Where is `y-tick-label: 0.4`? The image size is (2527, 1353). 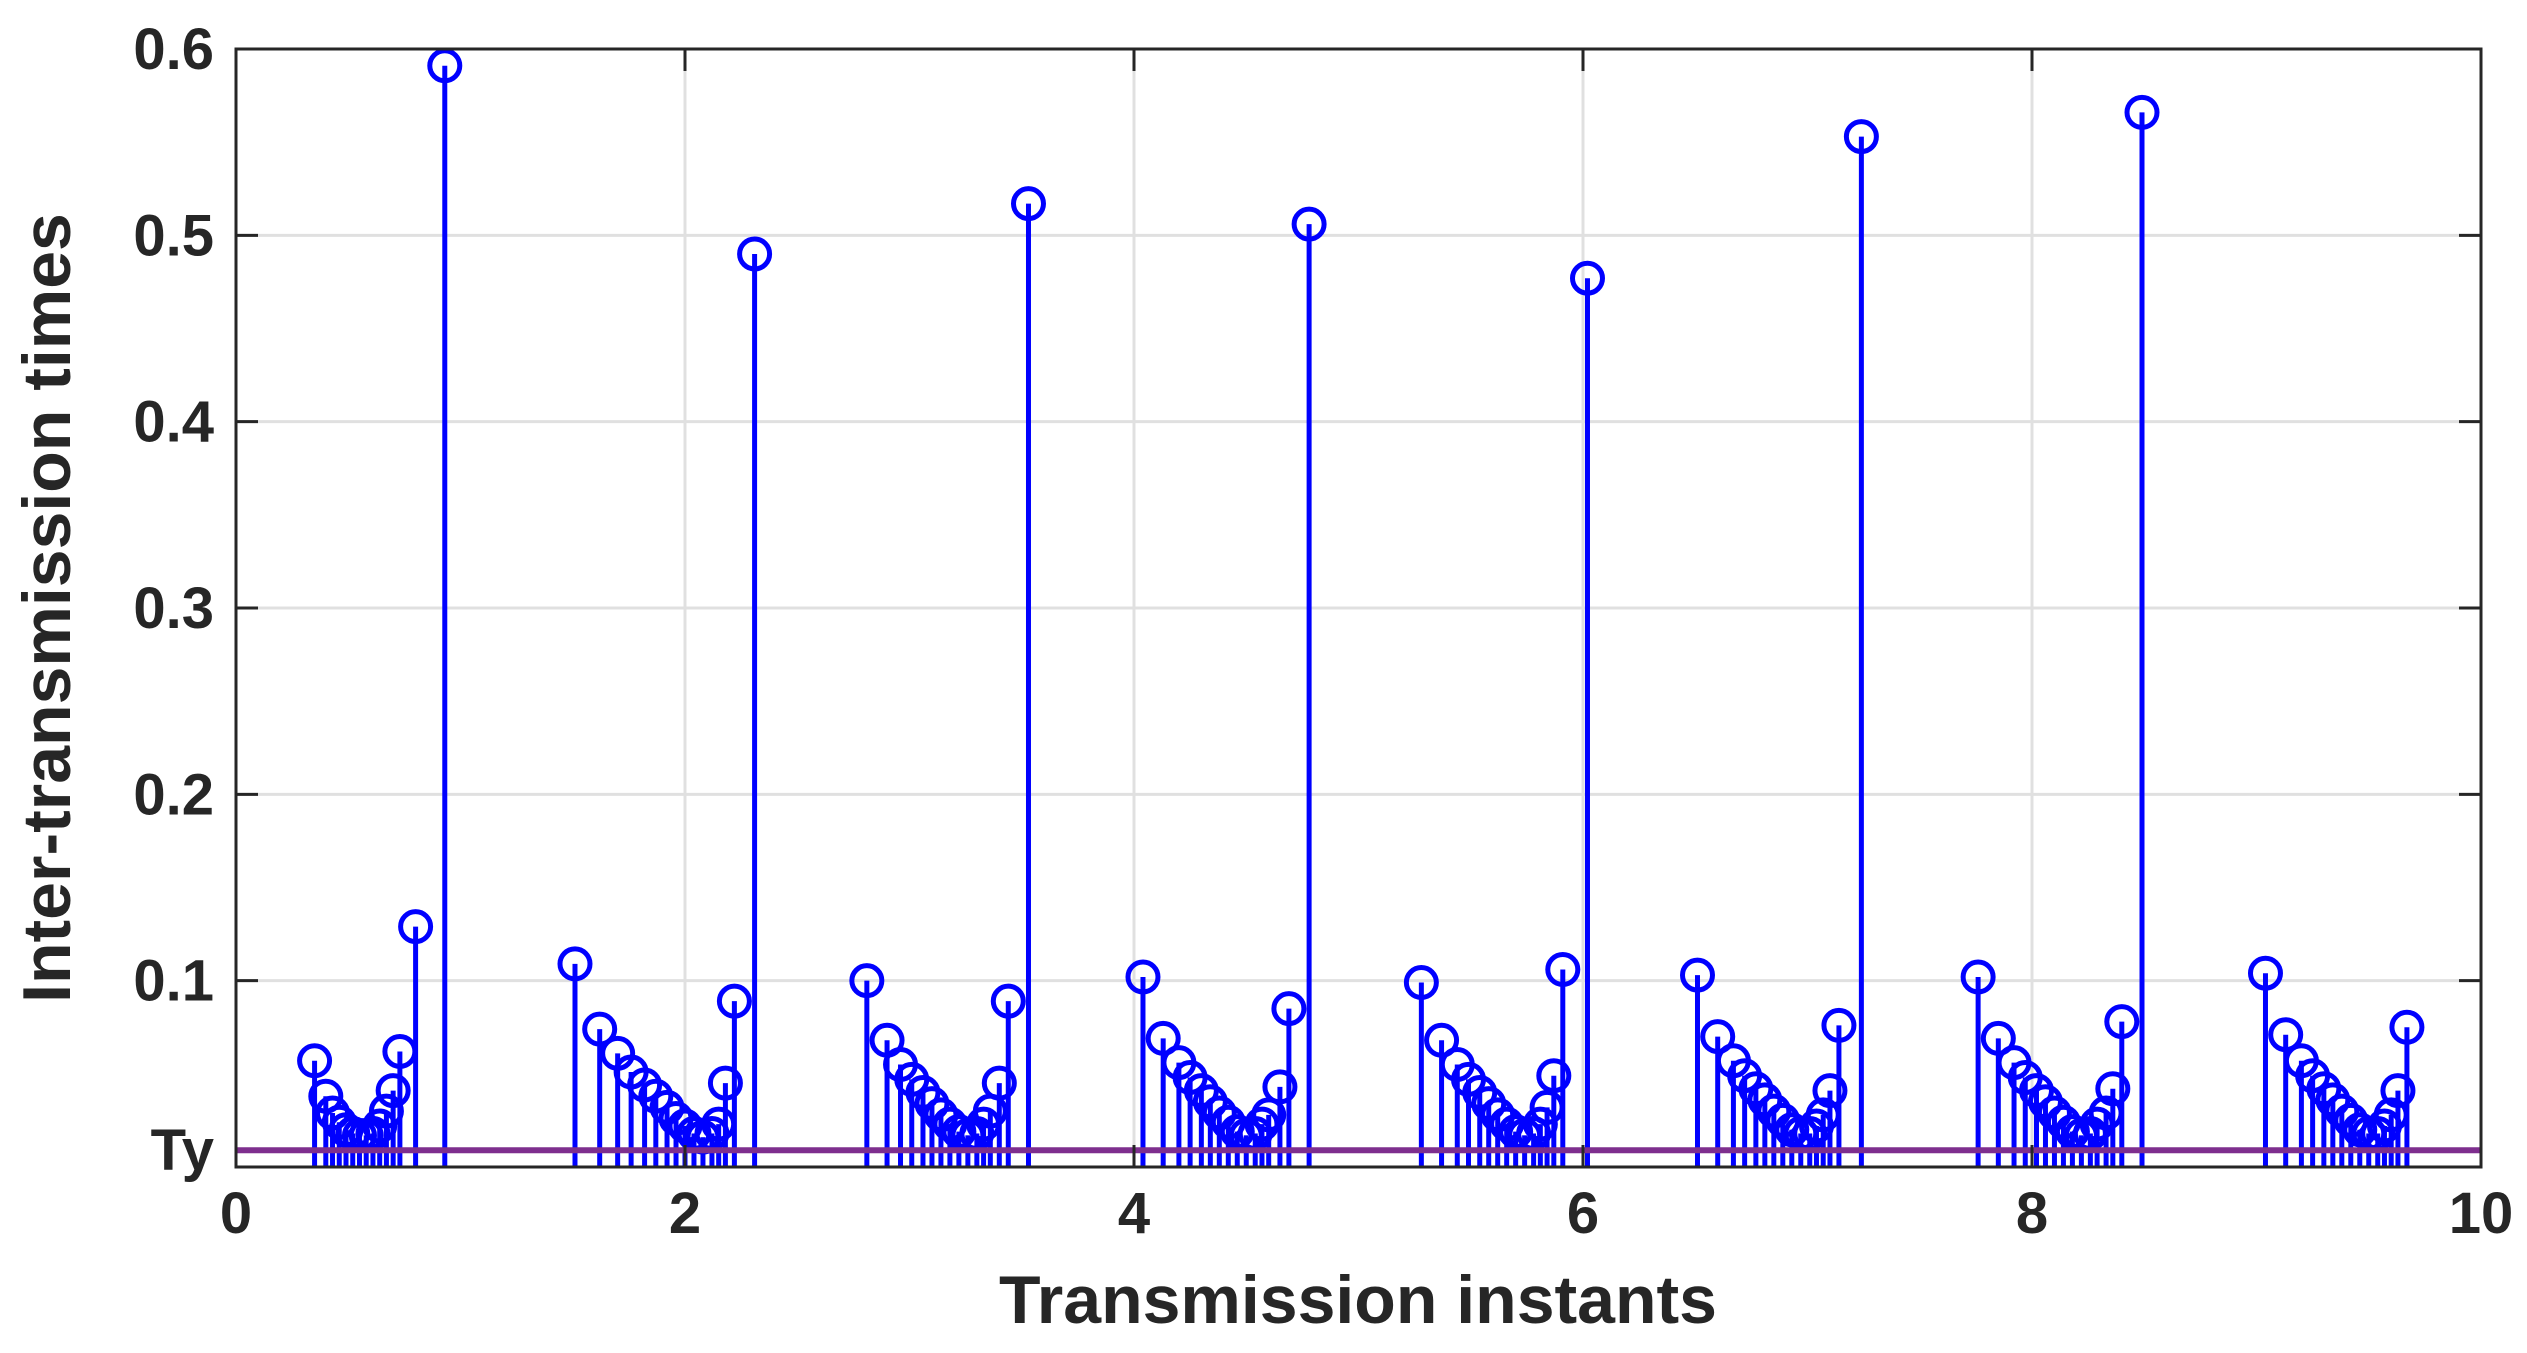
y-tick-label: 0.4 is located at coordinates (173, 422).